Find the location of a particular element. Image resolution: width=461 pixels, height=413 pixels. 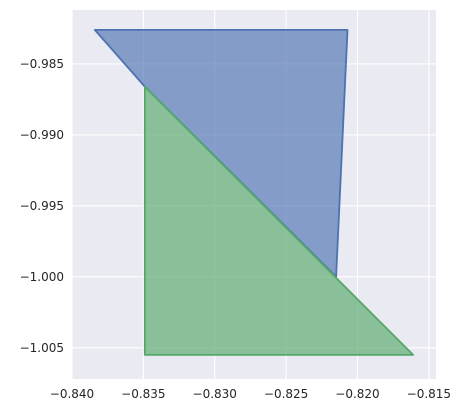

x-tick-label: −0.815 is located at coordinates (429, 394).